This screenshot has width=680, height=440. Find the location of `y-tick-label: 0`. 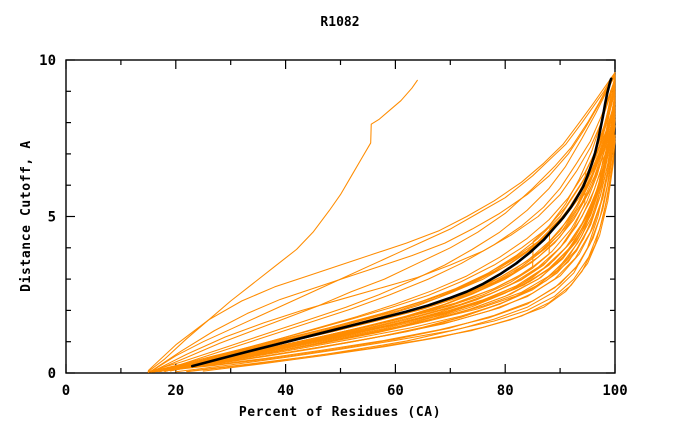

y-tick-label: 0 is located at coordinates (52, 374).